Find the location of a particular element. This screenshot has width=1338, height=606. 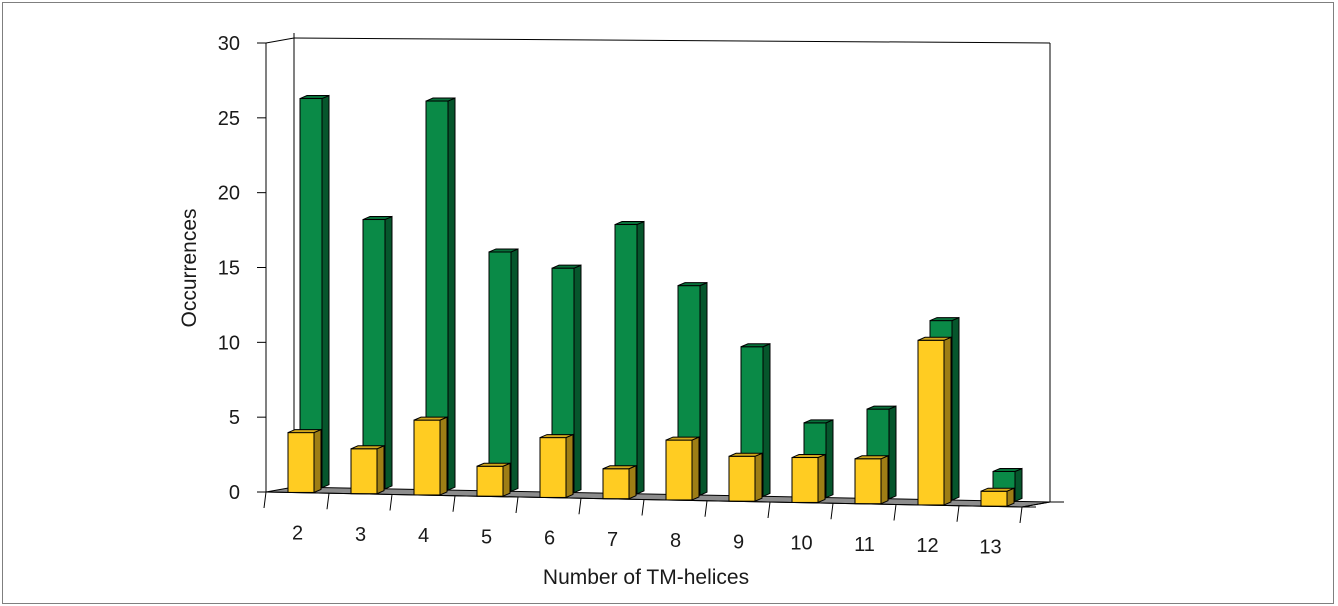

x-tick-label: 13 is located at coordinates (990, 547).